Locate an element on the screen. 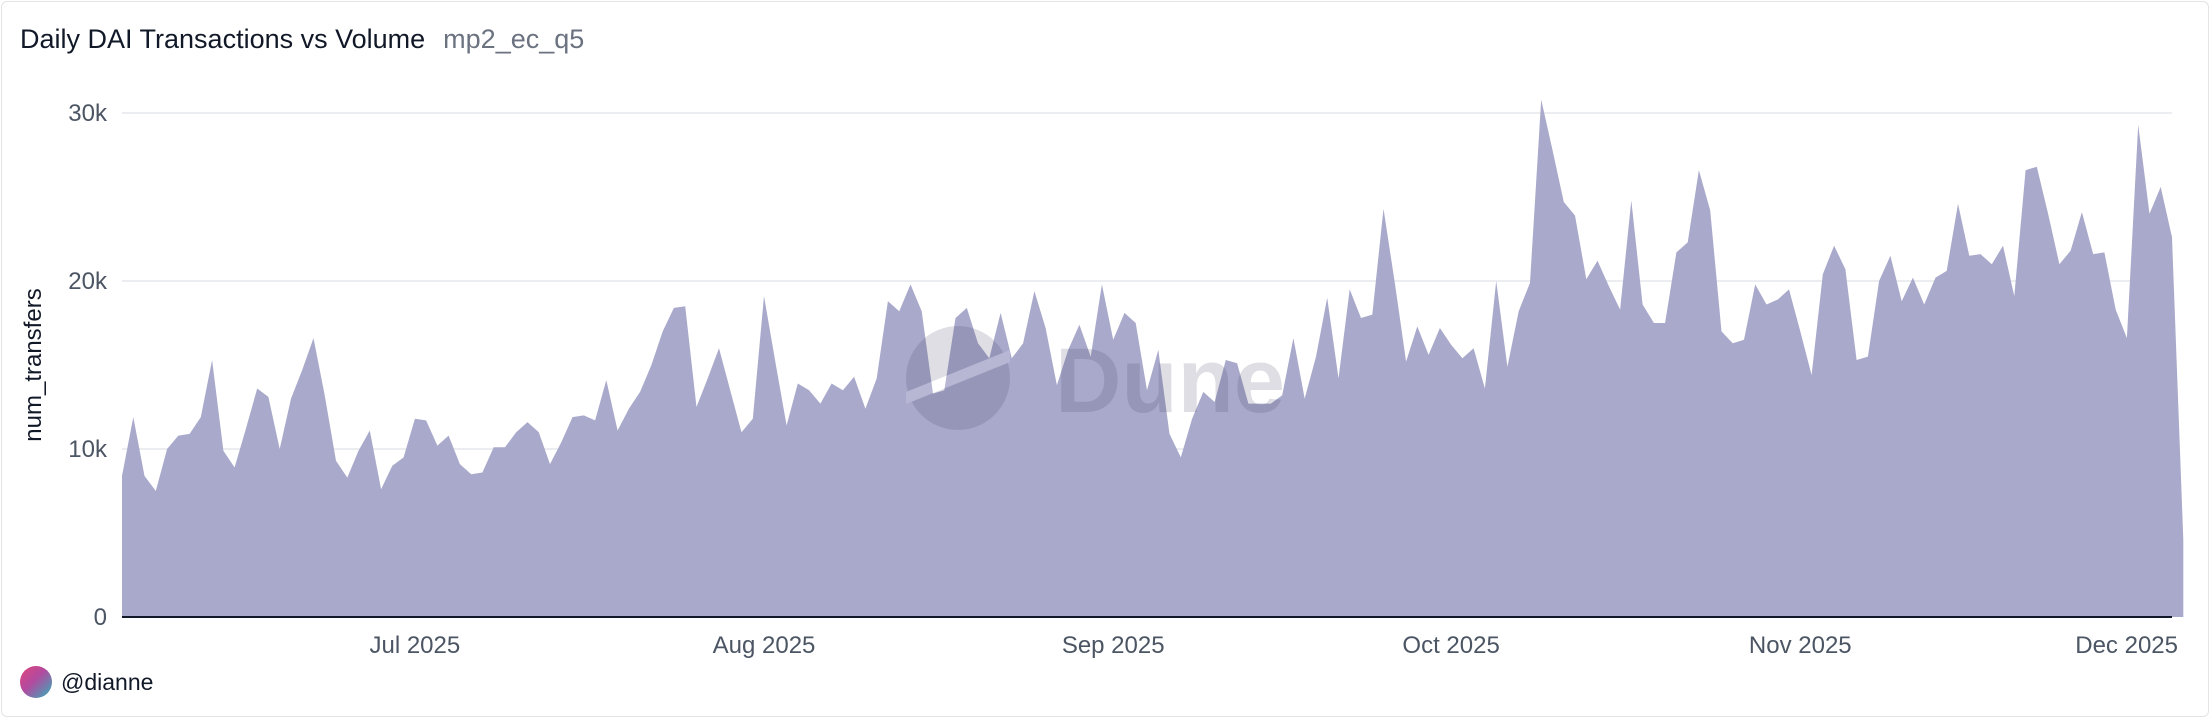 The width and height of the screenshot is (2212, 720). x-tick-label: Nov 2025 is located at coordinates (1800, 645).